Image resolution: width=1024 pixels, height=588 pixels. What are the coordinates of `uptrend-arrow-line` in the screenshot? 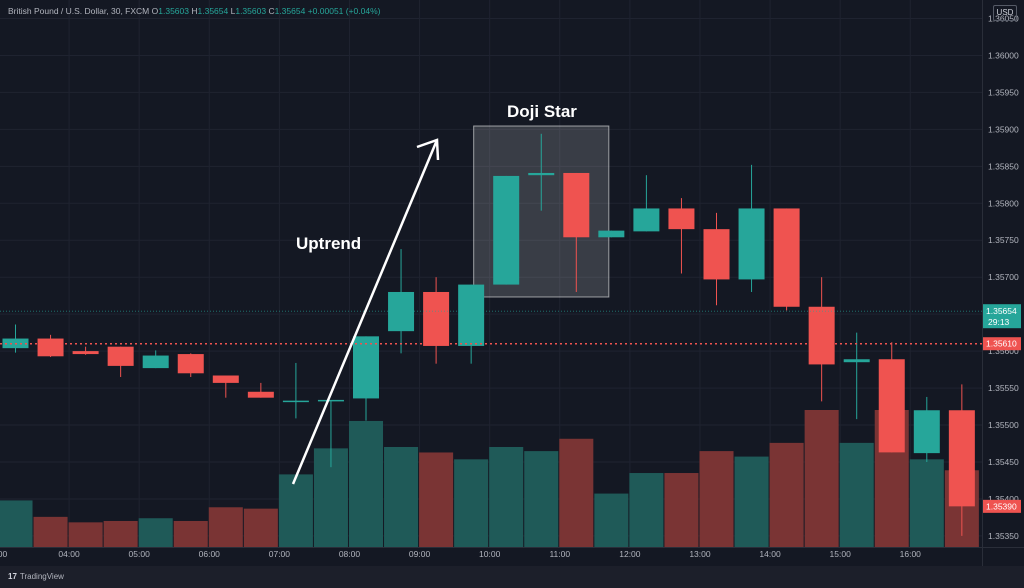 It's located at (365, 312).